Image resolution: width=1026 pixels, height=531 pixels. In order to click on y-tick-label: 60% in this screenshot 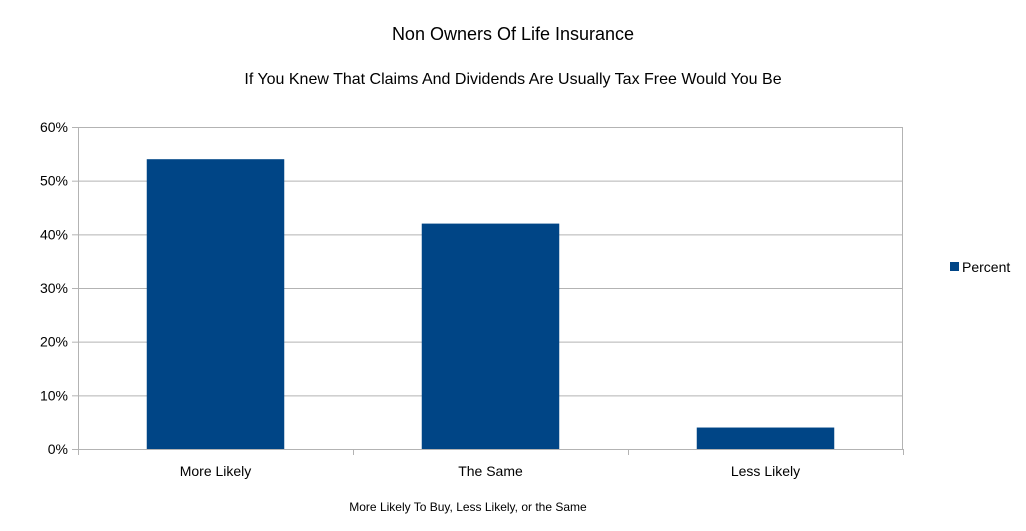, I will do `click(54, 127)`.